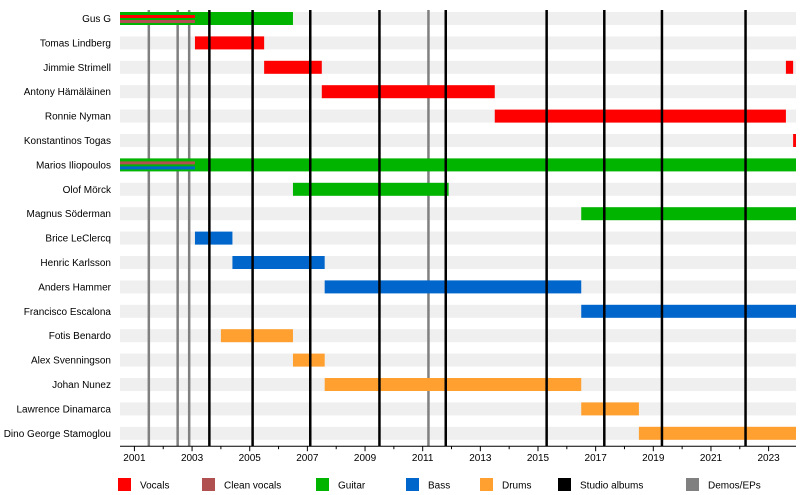 Image resolution: width=800 pixels, height=495 pixels. What do you see at coordinates (408, 92) in the screenshot?
I see `bar-antony-h-m-l-inen-vocals` at bounding box center [408, 92].